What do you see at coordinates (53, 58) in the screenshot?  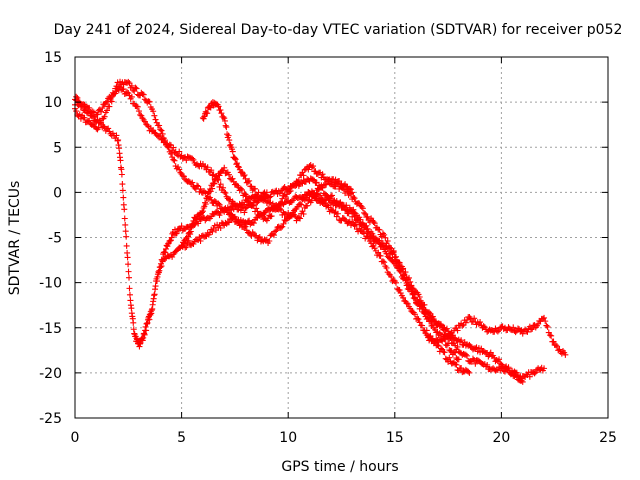 I see `y-tick-label: 15` at bounding box center [53, 58].